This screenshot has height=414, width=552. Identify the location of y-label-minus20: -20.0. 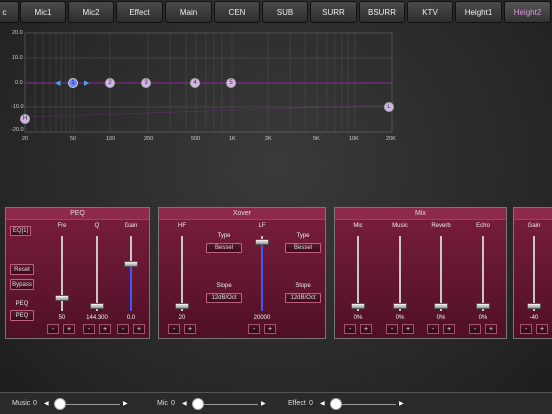
(17, 130).